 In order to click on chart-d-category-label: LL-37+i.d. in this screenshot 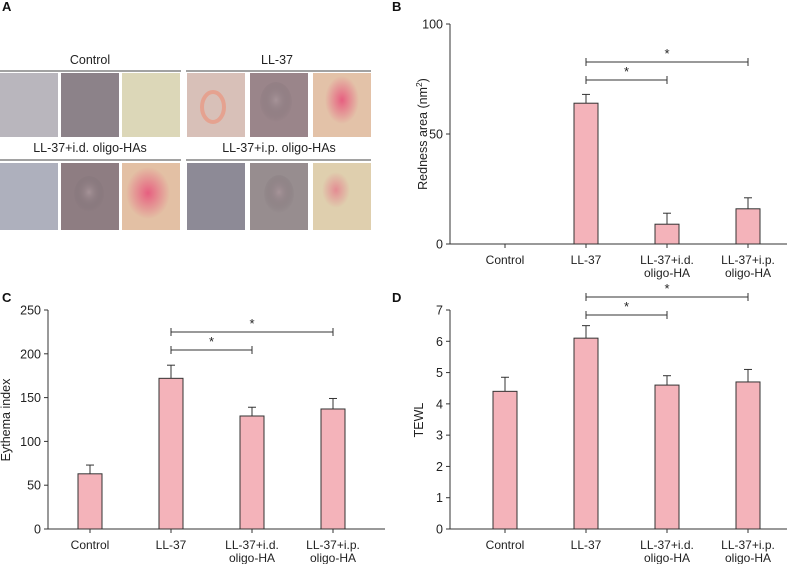, I will do `click(667, 545)`.